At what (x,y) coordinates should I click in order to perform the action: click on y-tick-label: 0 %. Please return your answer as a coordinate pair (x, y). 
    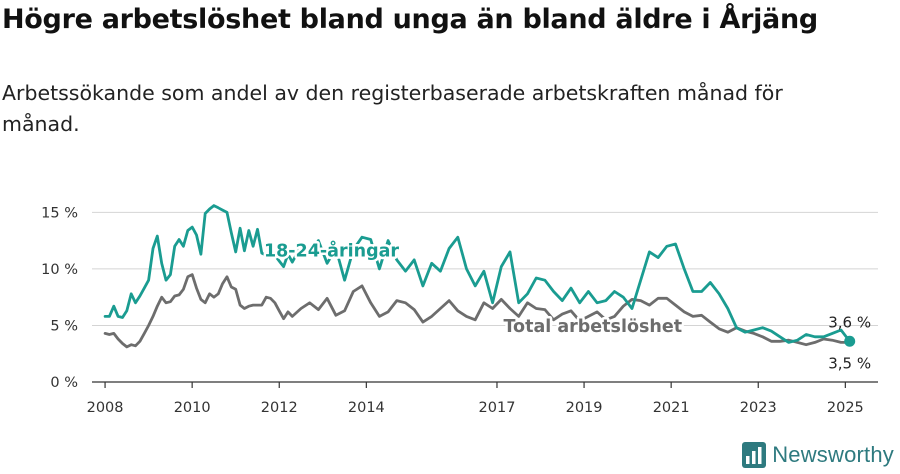
    Looking at the image, I should click on (64, 383).